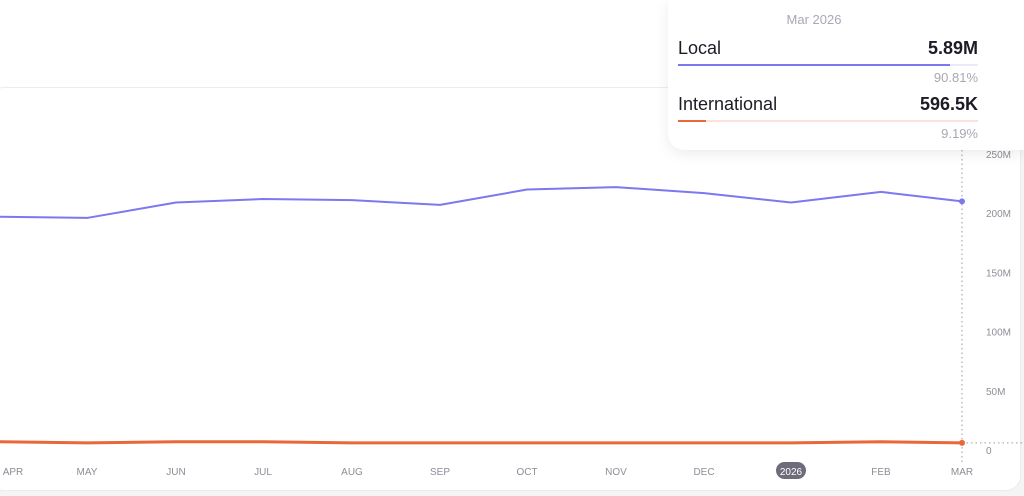 The image size is (1024, 496). I want to click on tooltip-percent: 9.19%, so click(959, 133).